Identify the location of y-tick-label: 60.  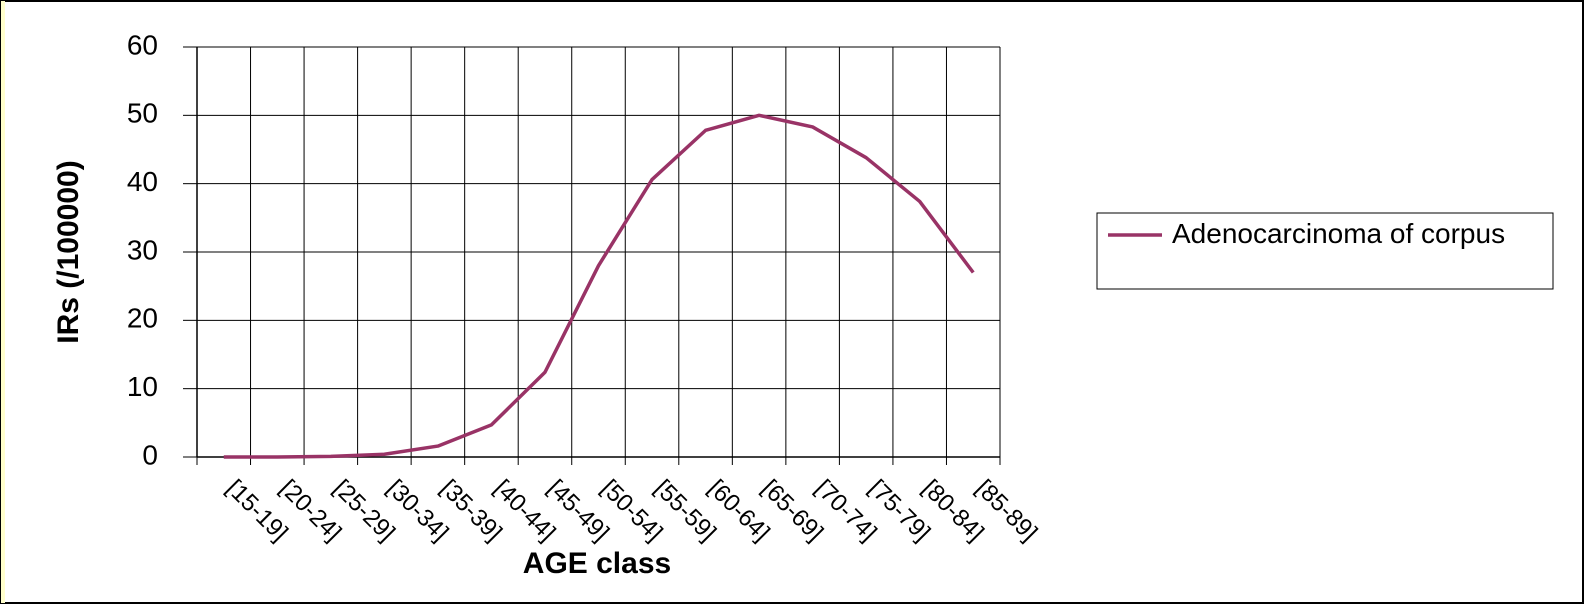
(142, 44).